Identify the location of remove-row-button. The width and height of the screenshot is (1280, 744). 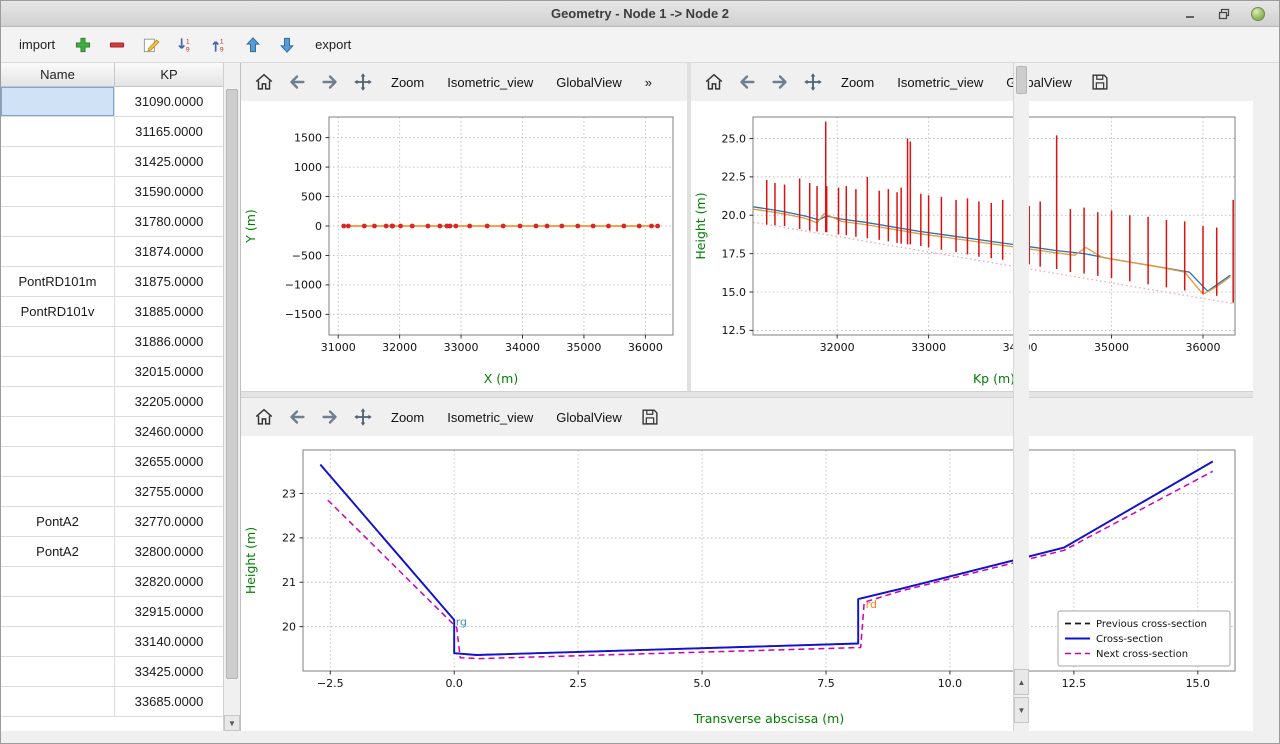
(117, 45).